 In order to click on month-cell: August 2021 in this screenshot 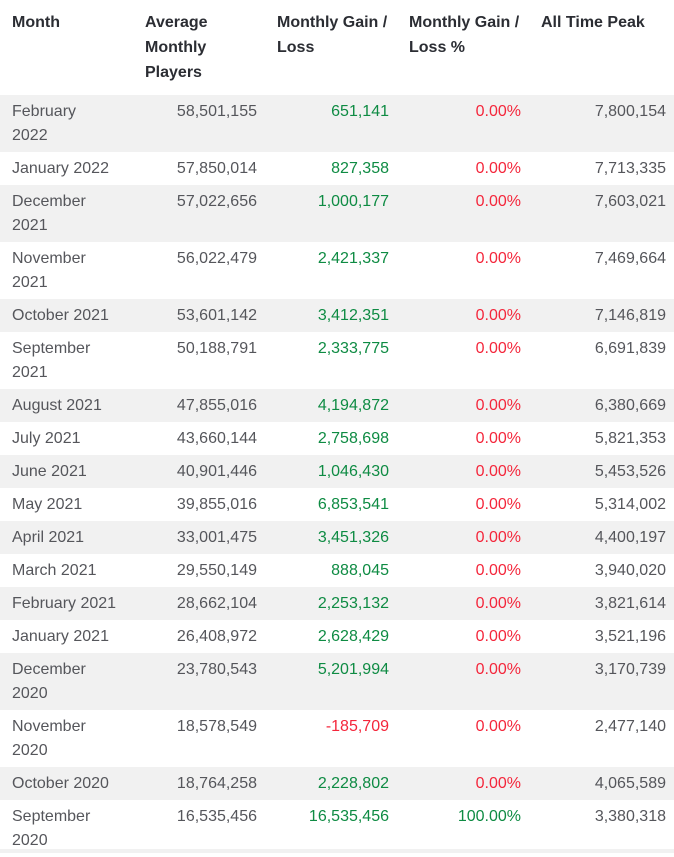, I will do `click(57, 405)`.